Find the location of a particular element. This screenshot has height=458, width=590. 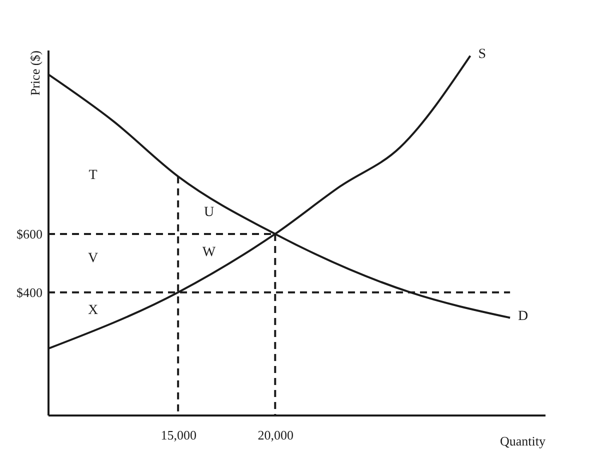

annotation: W is located at coordinates (209, 252).